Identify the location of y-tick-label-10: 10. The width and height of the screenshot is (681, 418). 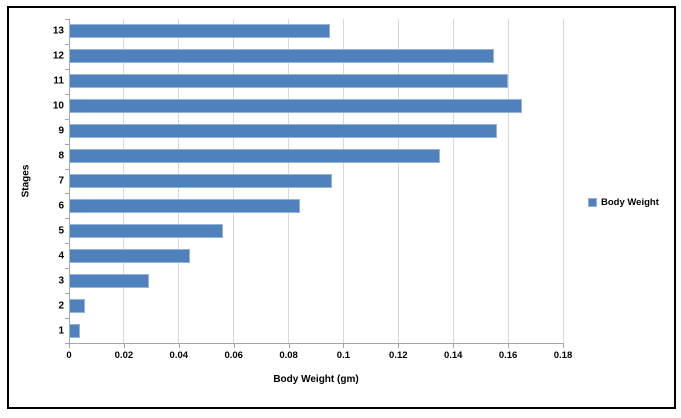
(58, 106).